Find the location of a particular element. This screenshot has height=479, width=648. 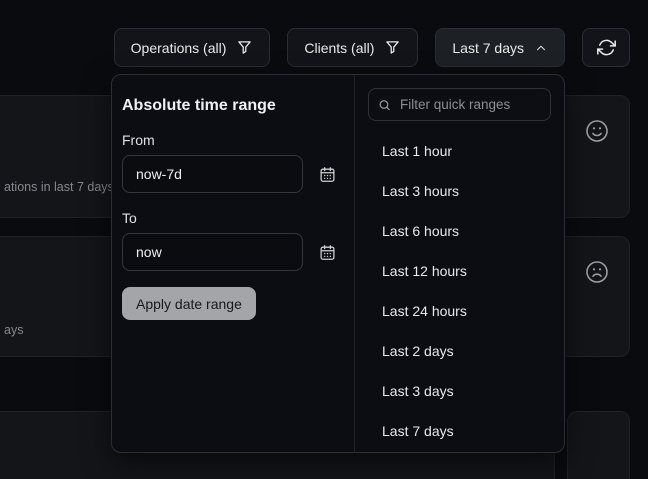

quick-range-option-label: Last 2 days is located at coordinates (418, 351).